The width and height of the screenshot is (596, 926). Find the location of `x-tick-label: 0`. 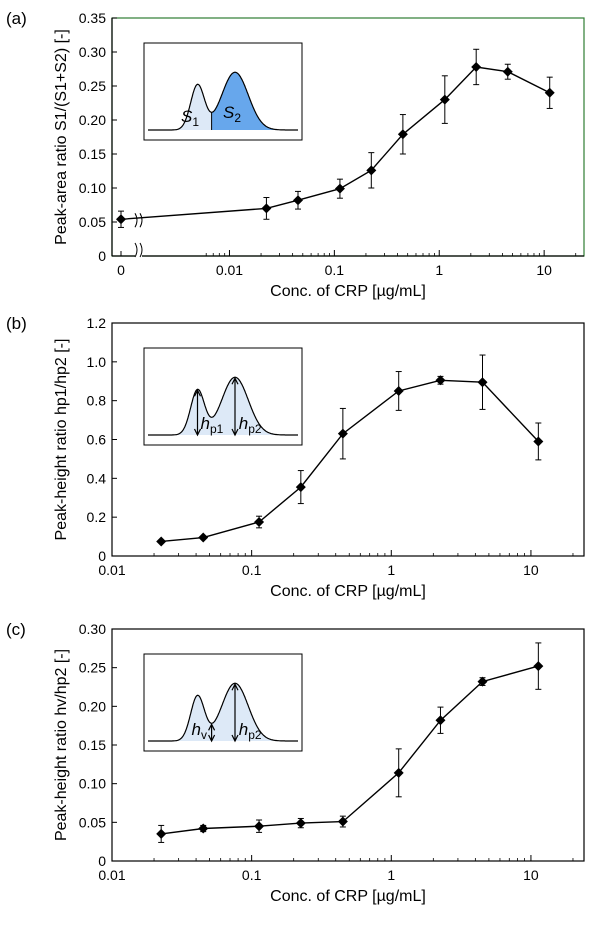

x-tick-label: 0 is located at coordinates (121, 270).